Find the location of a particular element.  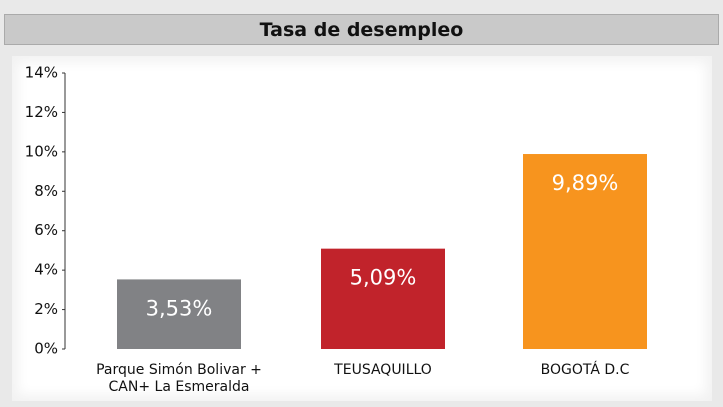

value-label: 9,89% is located at coordinates (585, 183).